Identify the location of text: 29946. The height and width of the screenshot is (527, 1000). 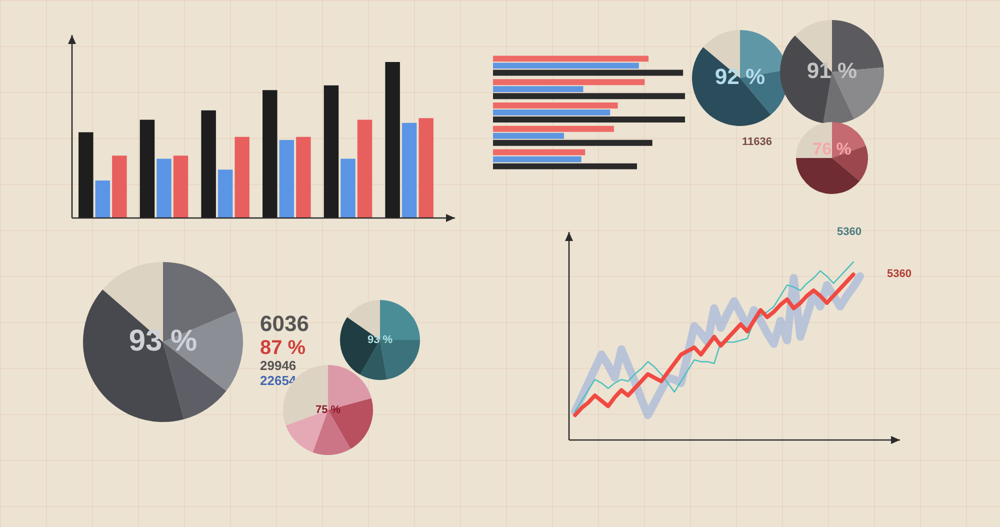
(279, 366).